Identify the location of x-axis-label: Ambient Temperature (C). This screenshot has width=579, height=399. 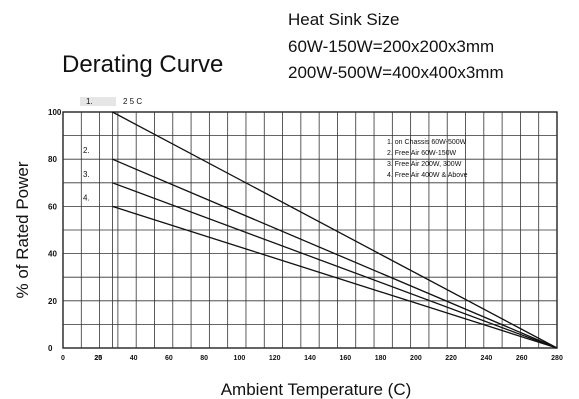
(316, 389).